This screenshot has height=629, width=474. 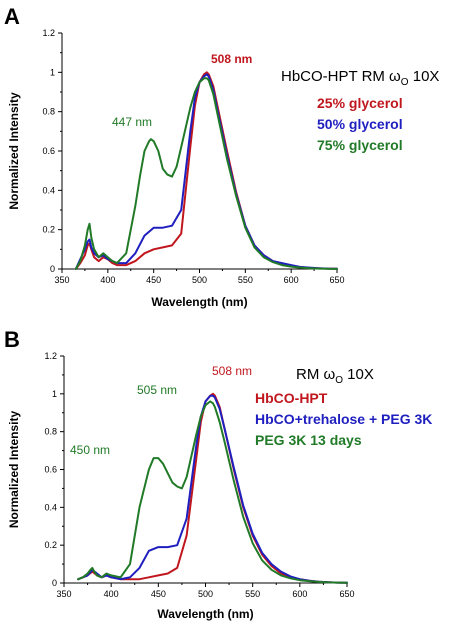 What do you see at coordinates (299, 594) in the screenshot?
I see `panel-b-x-tick-label: 600` at bounding box center [299, 594].